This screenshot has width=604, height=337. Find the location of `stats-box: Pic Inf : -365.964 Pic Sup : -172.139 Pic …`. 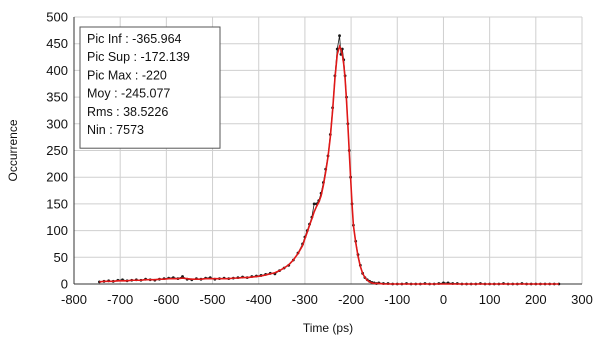

stats-box: Pic Inf : -365.964 Pic Sup : -172.139 Pic … is located at coordinates (150, 87).